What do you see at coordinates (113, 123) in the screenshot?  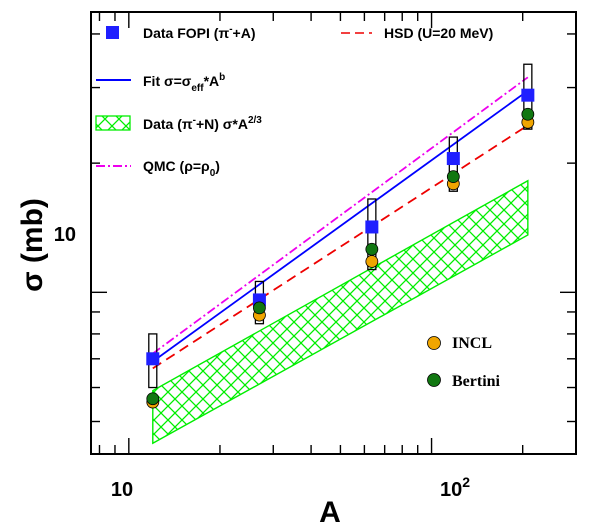 I see `legend-marker-band` at bounding box center [113, 123].